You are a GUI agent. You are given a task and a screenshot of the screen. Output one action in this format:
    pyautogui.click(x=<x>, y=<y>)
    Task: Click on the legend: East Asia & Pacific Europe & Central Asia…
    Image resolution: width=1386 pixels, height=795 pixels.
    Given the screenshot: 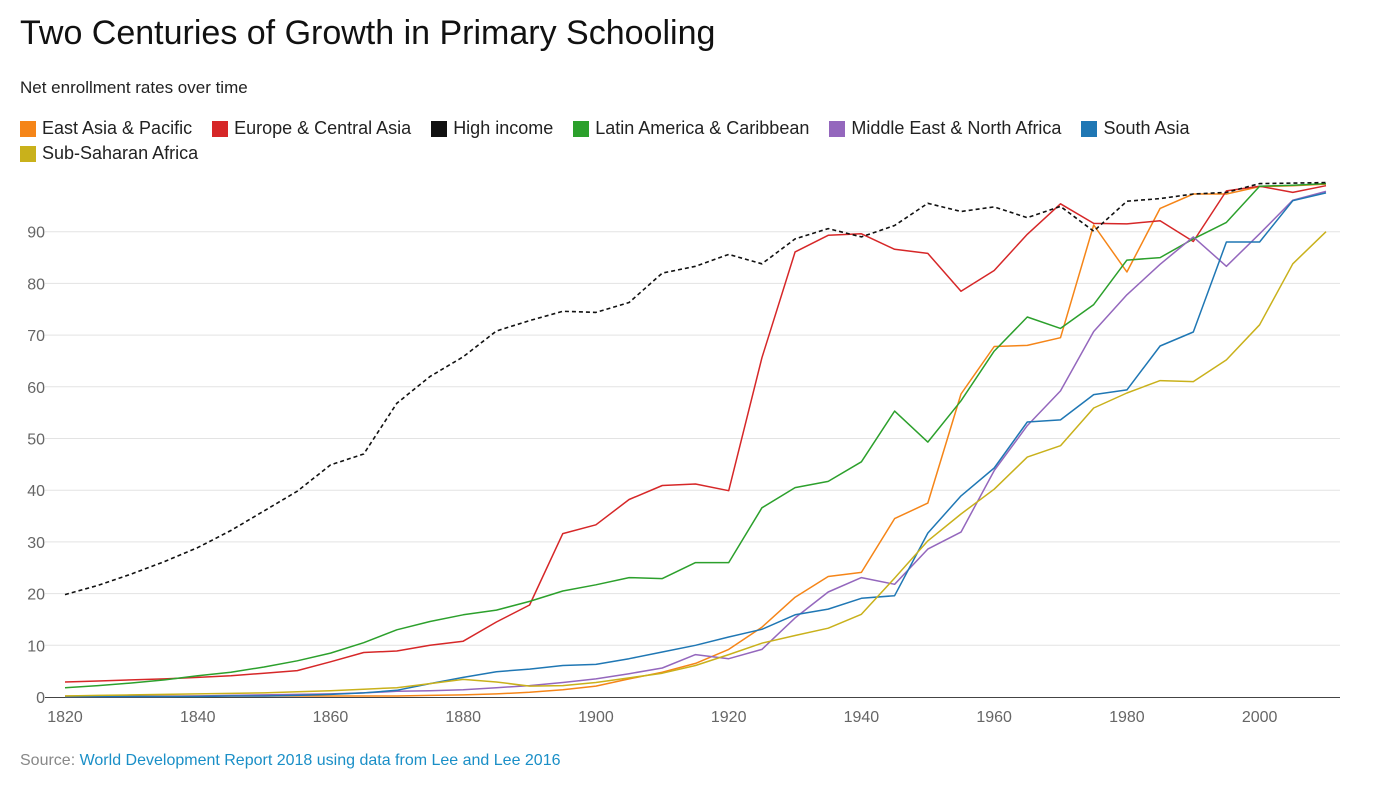 What is the action you would take?
    pyautogui.click(x=685, y=140)
    